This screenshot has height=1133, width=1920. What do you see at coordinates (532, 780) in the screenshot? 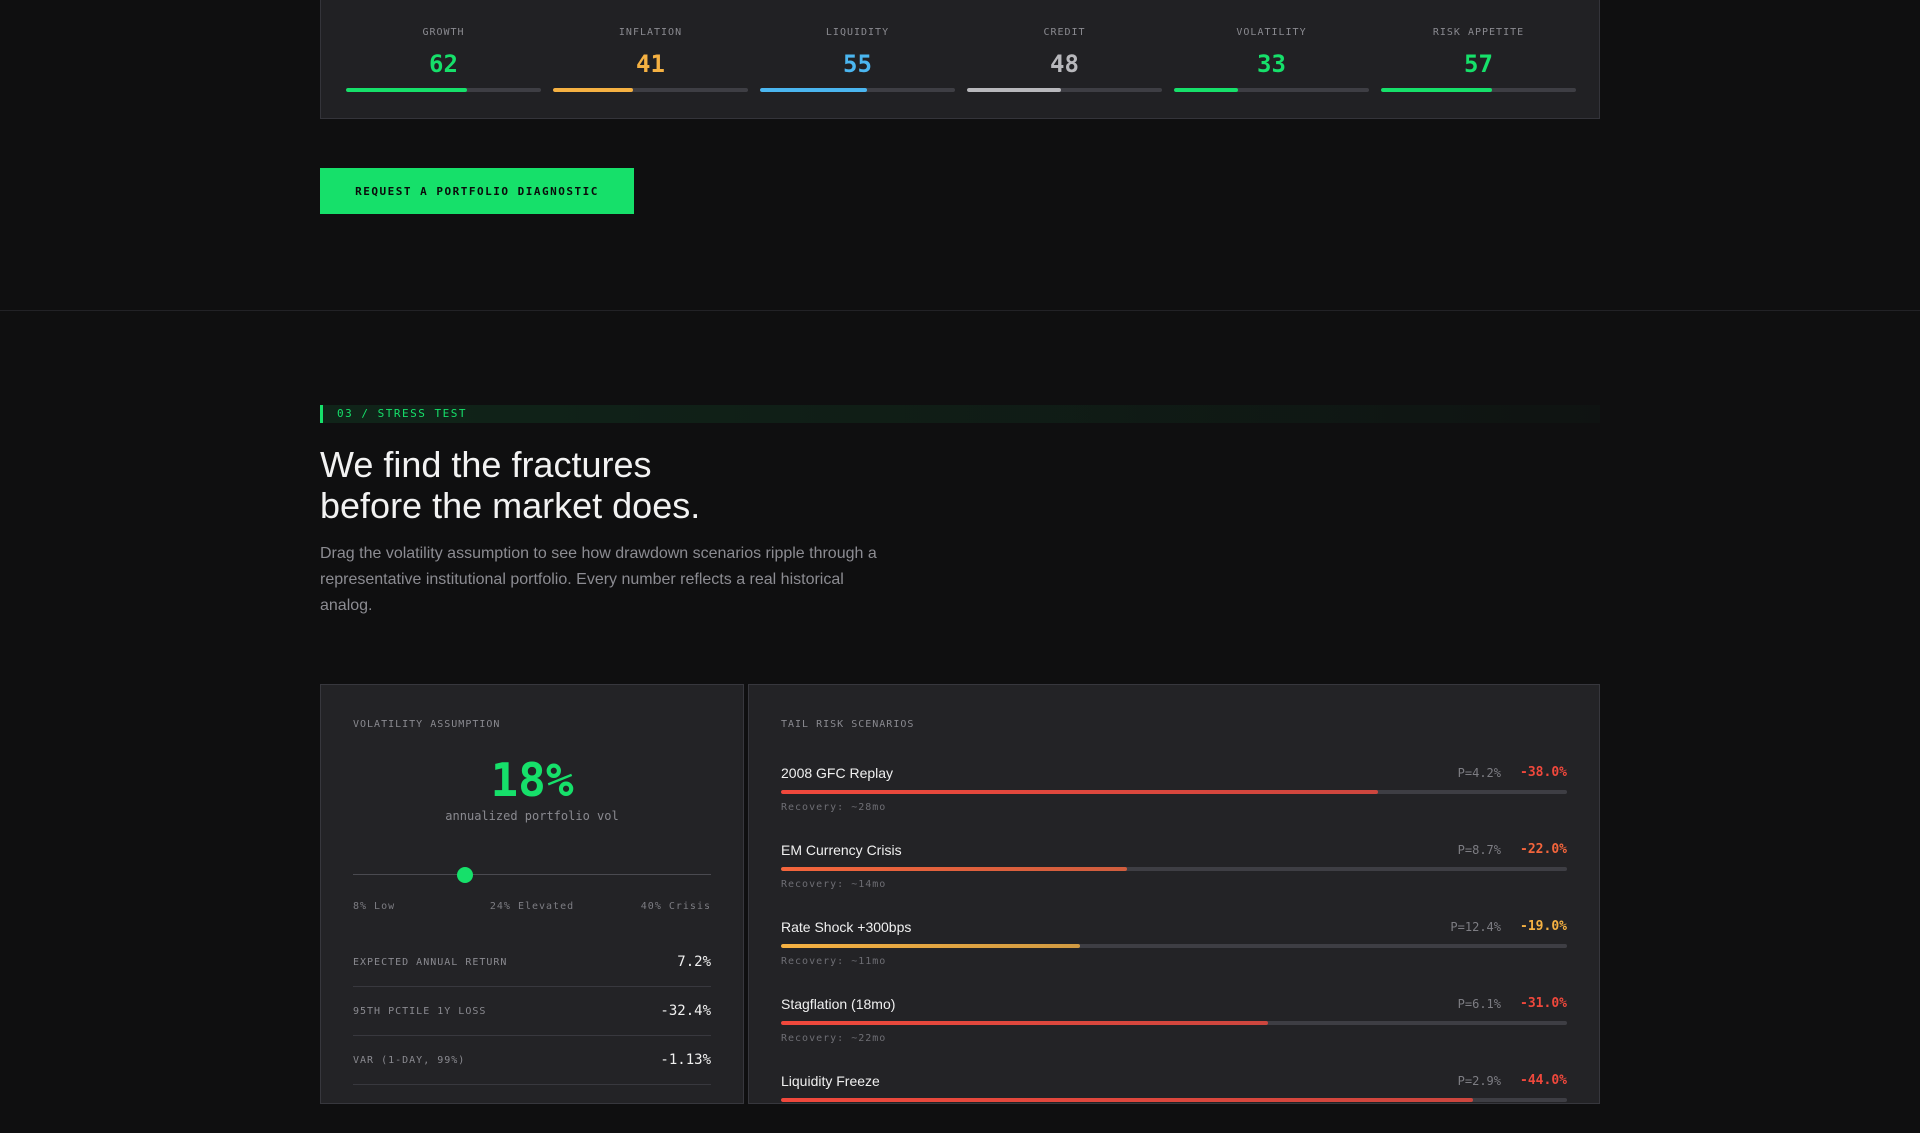
I see `volatility-value: 18%` at bounding box center [532, 780].